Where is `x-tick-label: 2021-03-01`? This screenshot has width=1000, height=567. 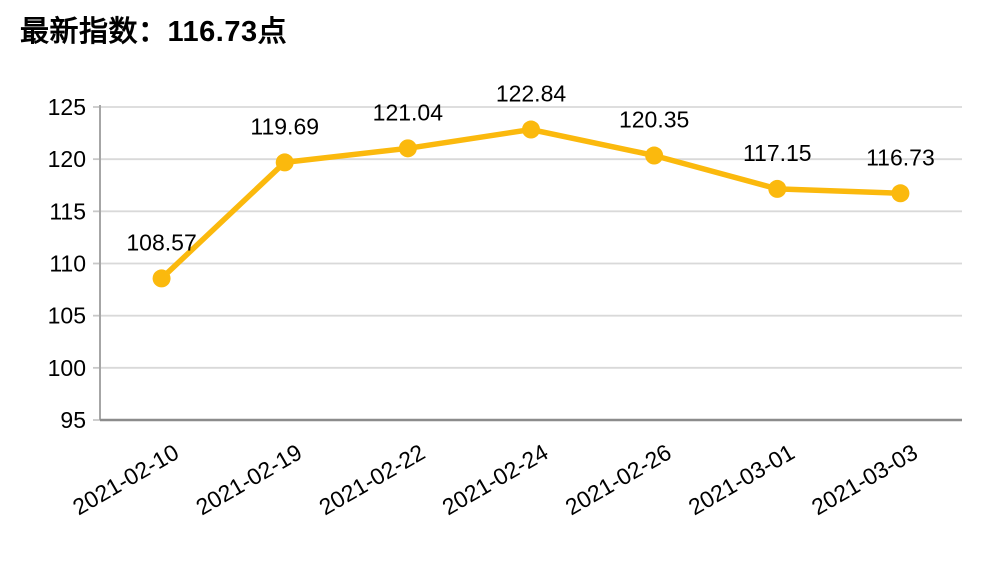 x-tick-label: 2021-03-01 is located at coordinates (741, 479).